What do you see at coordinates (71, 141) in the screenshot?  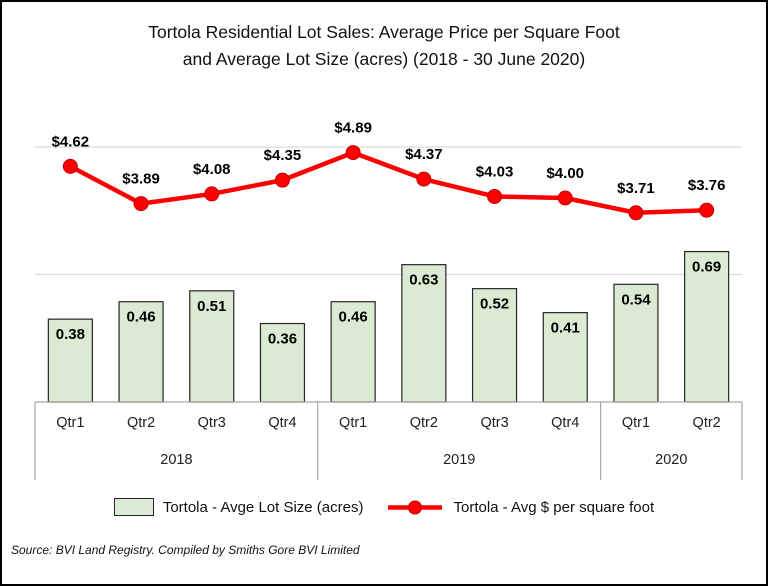 I see `point-label: $4.62` at bounding box center [71, 141].